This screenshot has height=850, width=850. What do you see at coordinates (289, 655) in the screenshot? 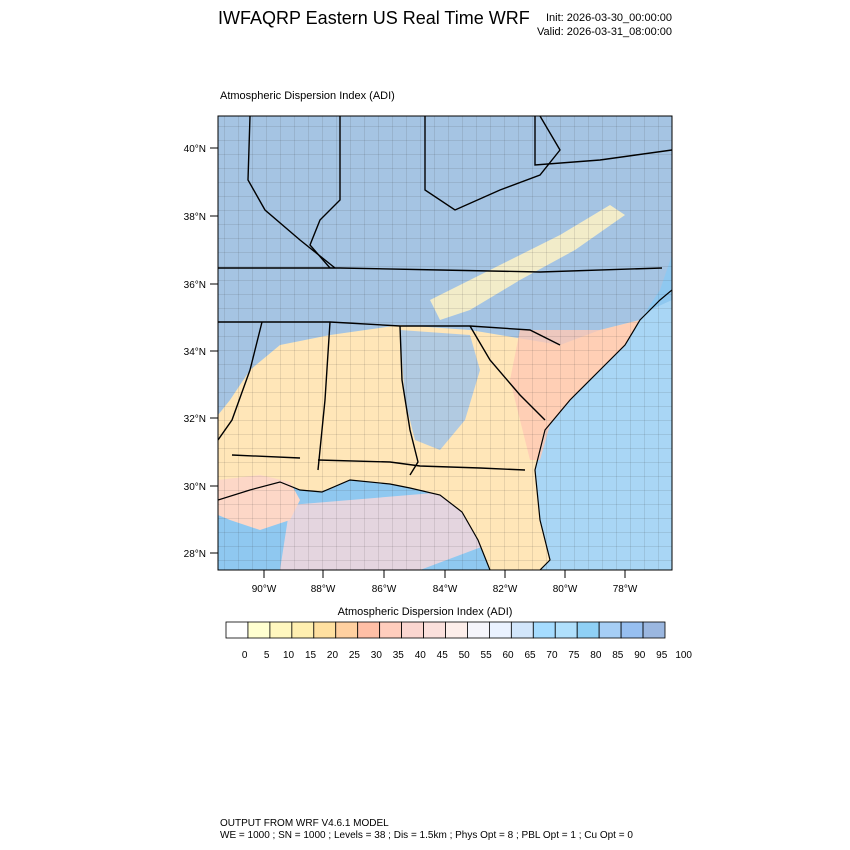
I see `colorbar-label: 10` at bounding box center [289, 655].